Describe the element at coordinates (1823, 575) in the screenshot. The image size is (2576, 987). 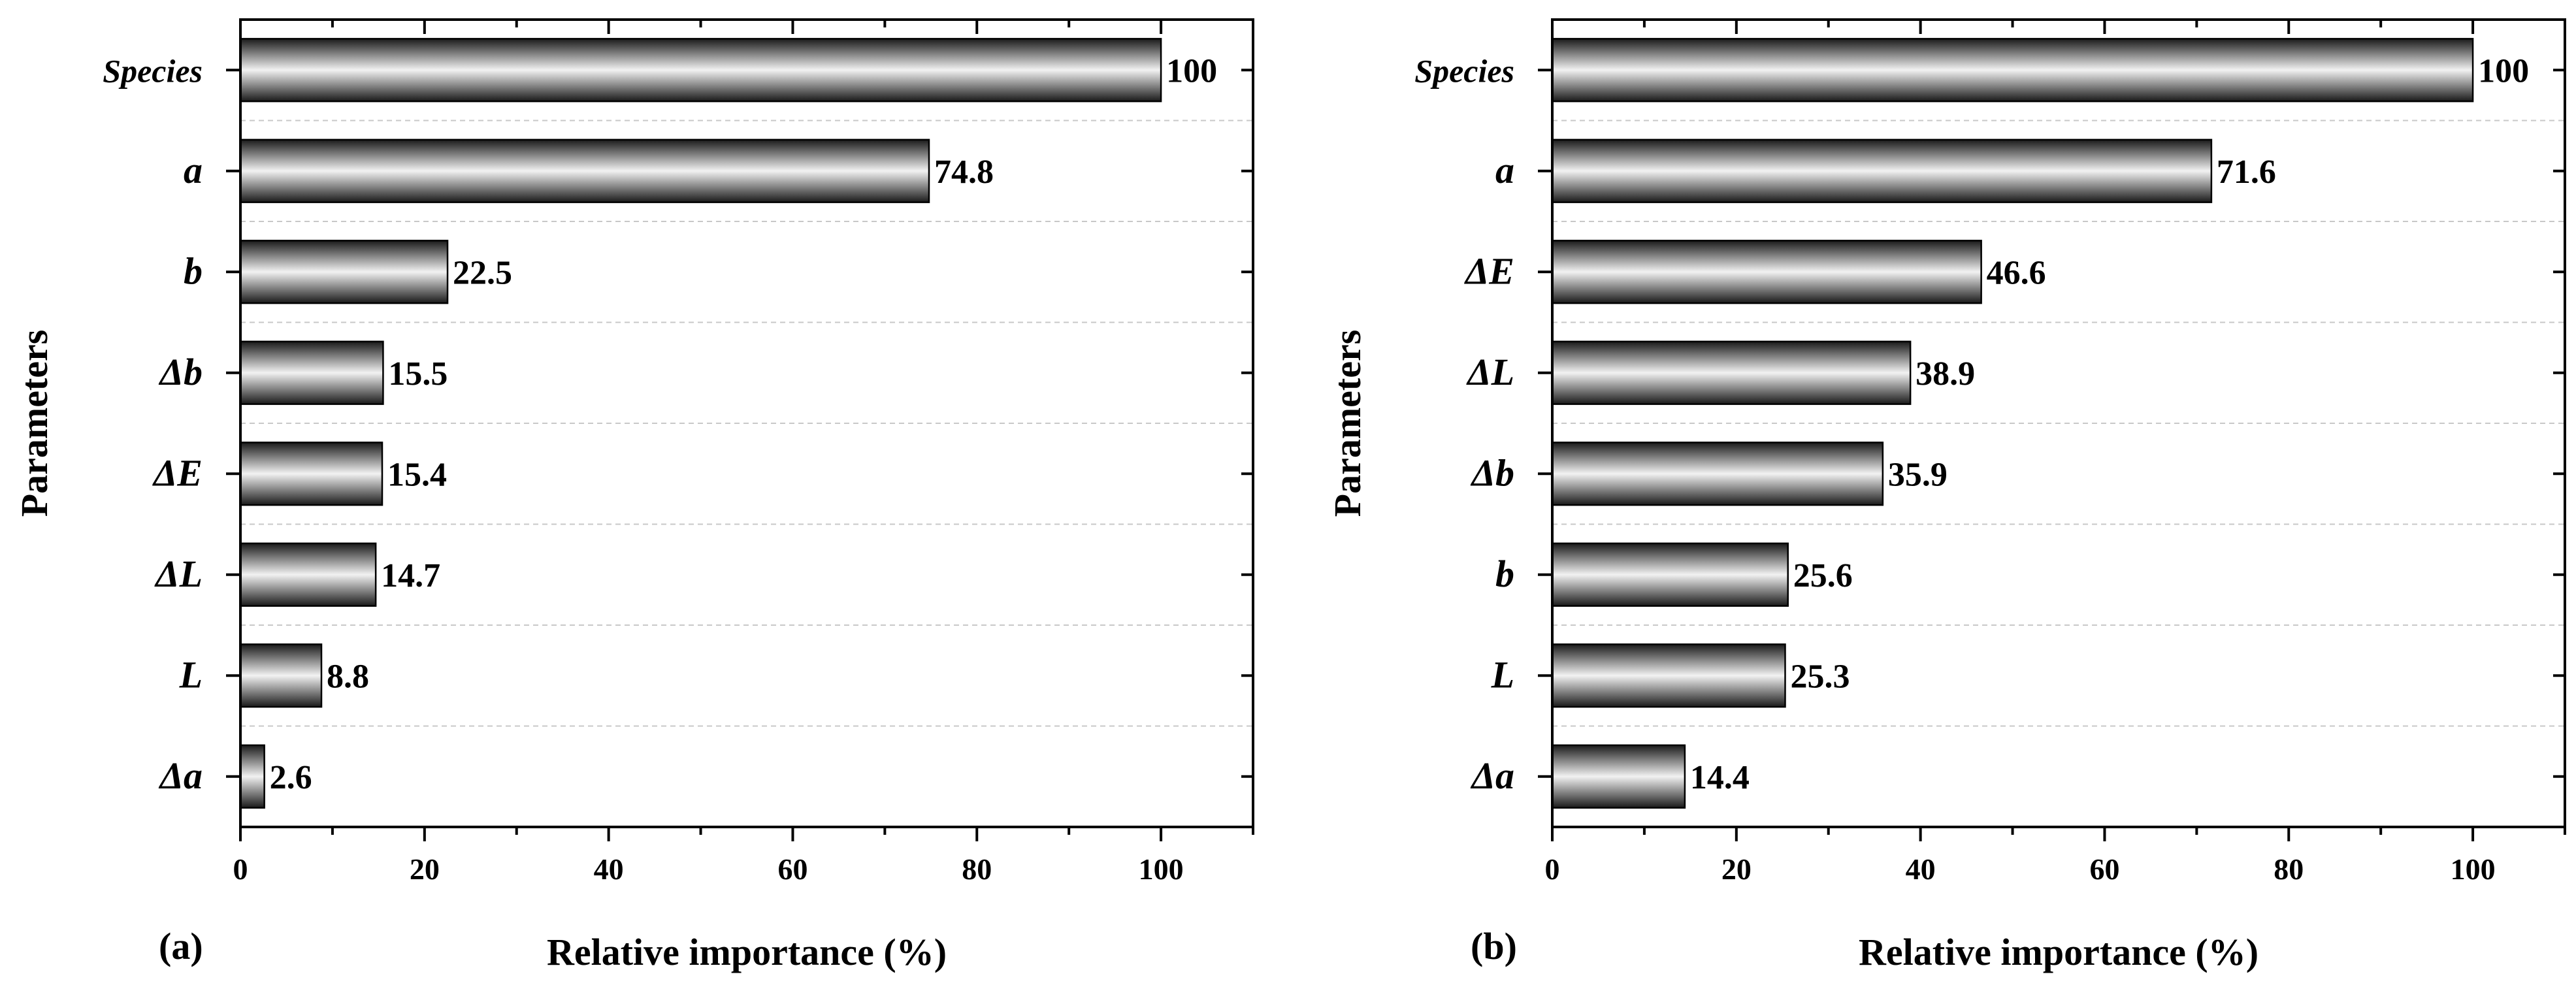
I see `data-label: 25.6` at that location.